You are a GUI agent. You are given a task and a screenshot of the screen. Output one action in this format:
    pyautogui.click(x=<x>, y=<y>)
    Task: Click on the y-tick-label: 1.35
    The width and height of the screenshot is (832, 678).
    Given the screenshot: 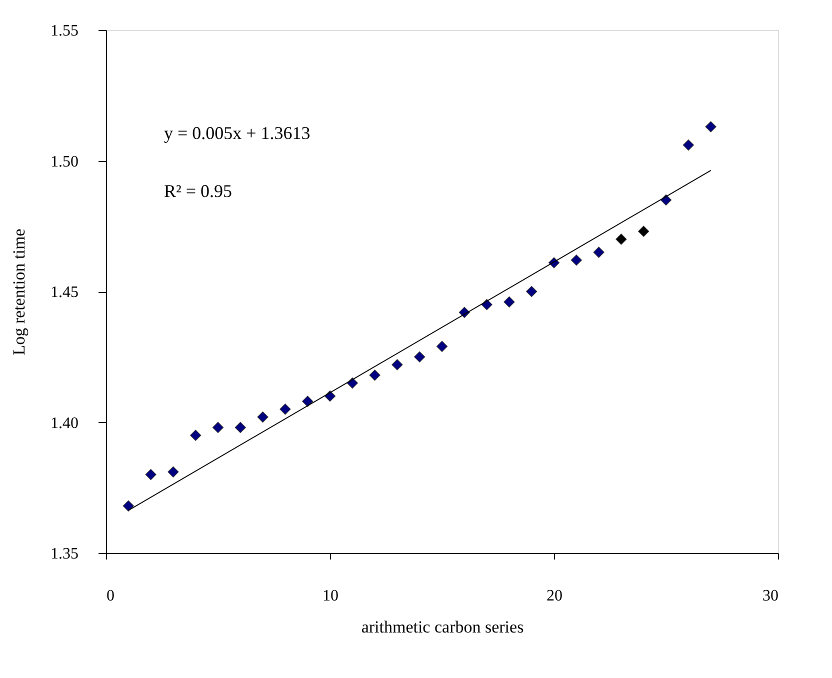 What is the action you would take?
    pyautogui.click(x=64, y=554)
    